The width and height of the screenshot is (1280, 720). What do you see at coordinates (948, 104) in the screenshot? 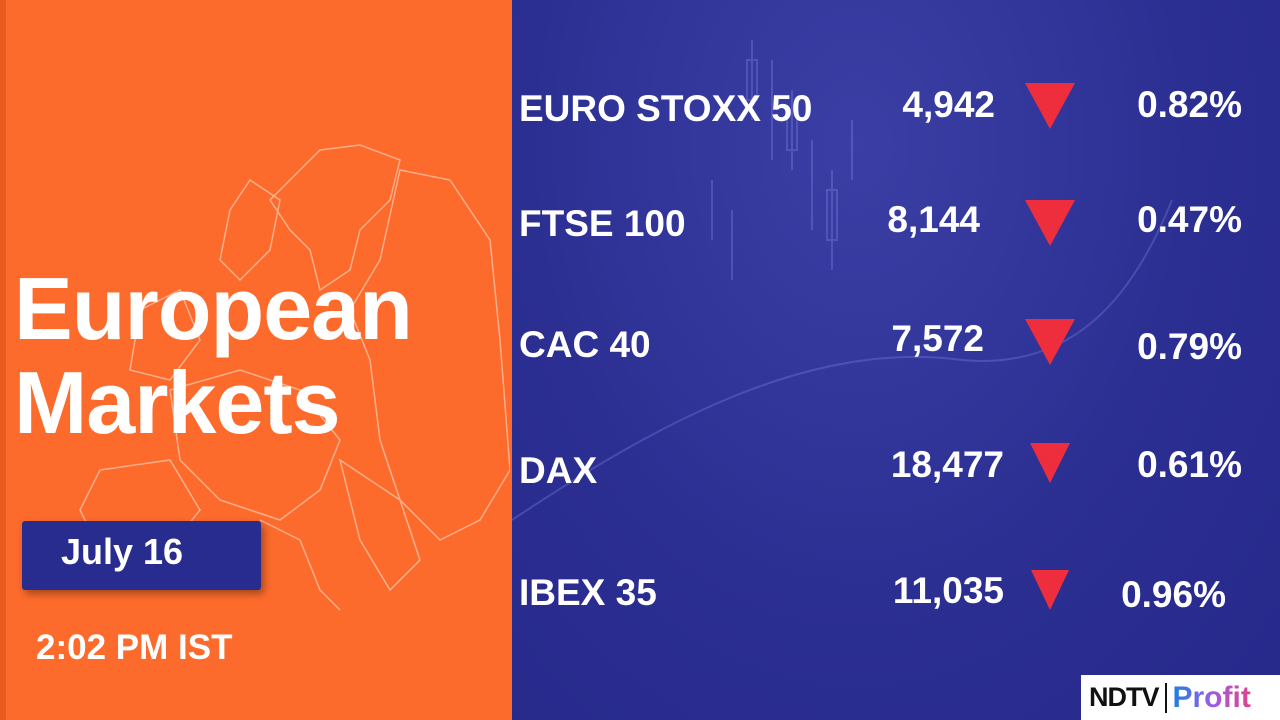
I see `index-value: 4,942` at bounding box center [948, 104].